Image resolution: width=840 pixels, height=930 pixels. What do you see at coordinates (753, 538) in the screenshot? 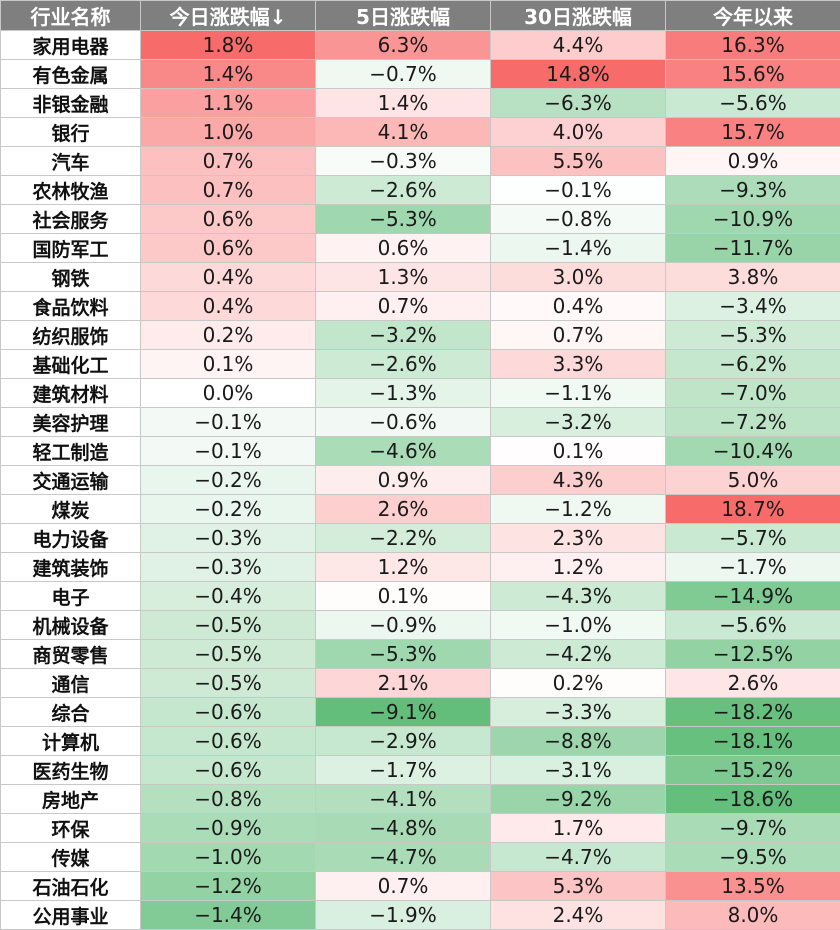
I see `ytd-change-cell: −5.7%` at bounding box center [753, 538].